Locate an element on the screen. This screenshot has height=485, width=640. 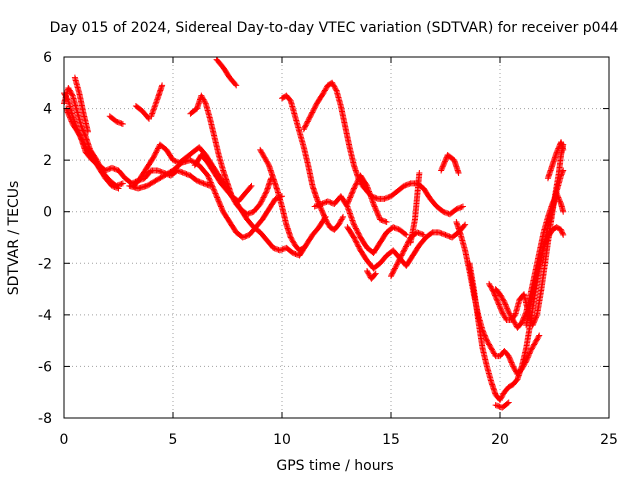
x-tick-label: 25 is located at coordinates (609, 440).